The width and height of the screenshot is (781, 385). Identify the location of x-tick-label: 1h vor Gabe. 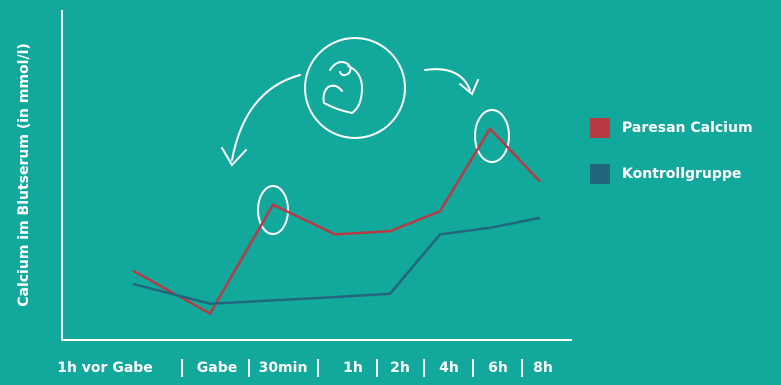
(105, 368).